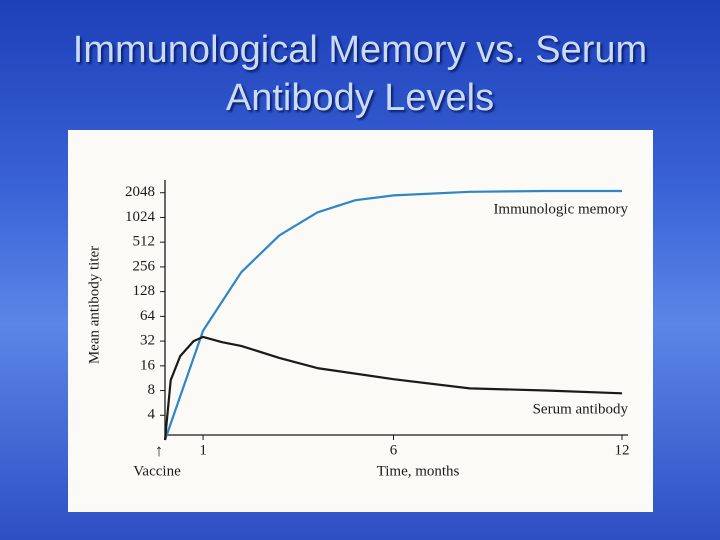 This screenshot has height=540, width=720. Describe the element at coordinates (393, 388) in the screenshot. I see `line-series` at that location.